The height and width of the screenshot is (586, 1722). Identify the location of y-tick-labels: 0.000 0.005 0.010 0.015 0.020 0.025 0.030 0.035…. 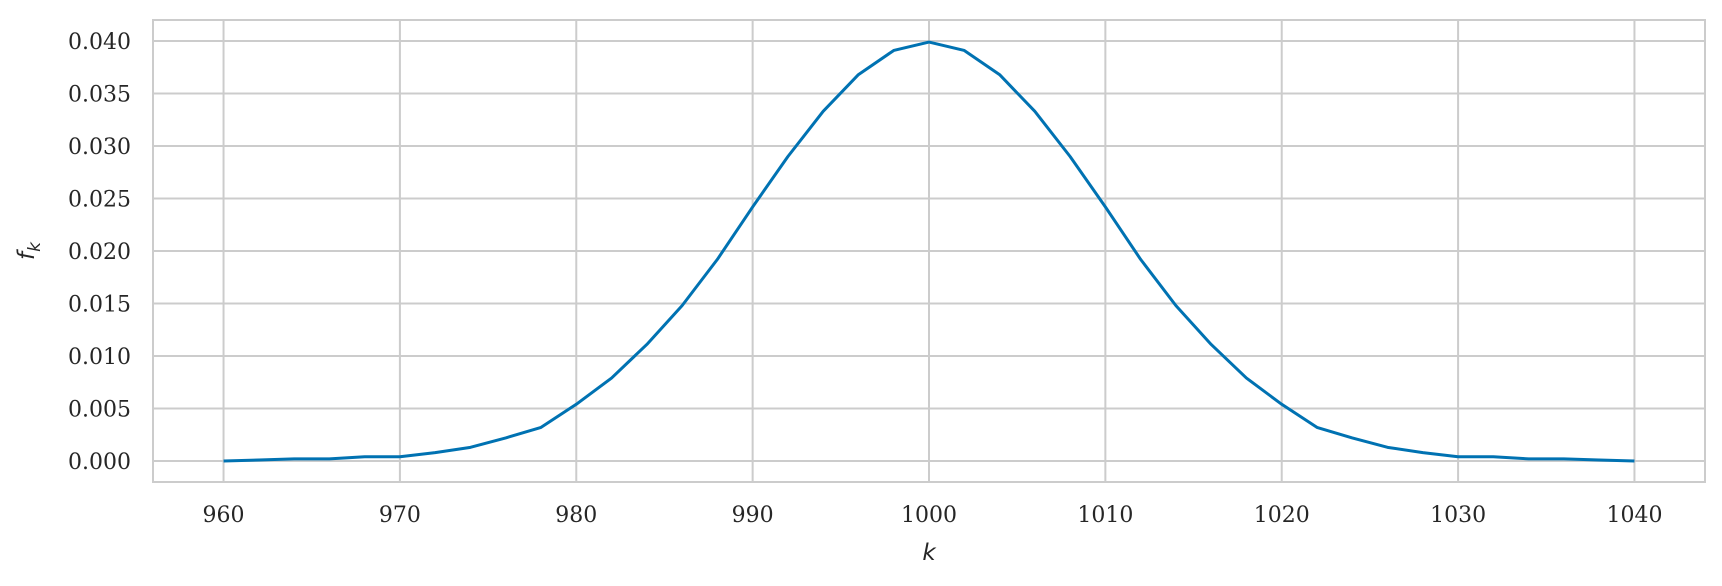
(99, 252).